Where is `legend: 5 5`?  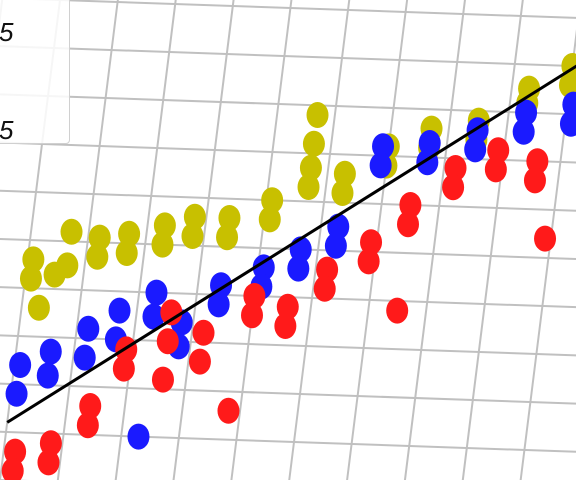 legend: 5 5 is located at coordinates (35, 72).